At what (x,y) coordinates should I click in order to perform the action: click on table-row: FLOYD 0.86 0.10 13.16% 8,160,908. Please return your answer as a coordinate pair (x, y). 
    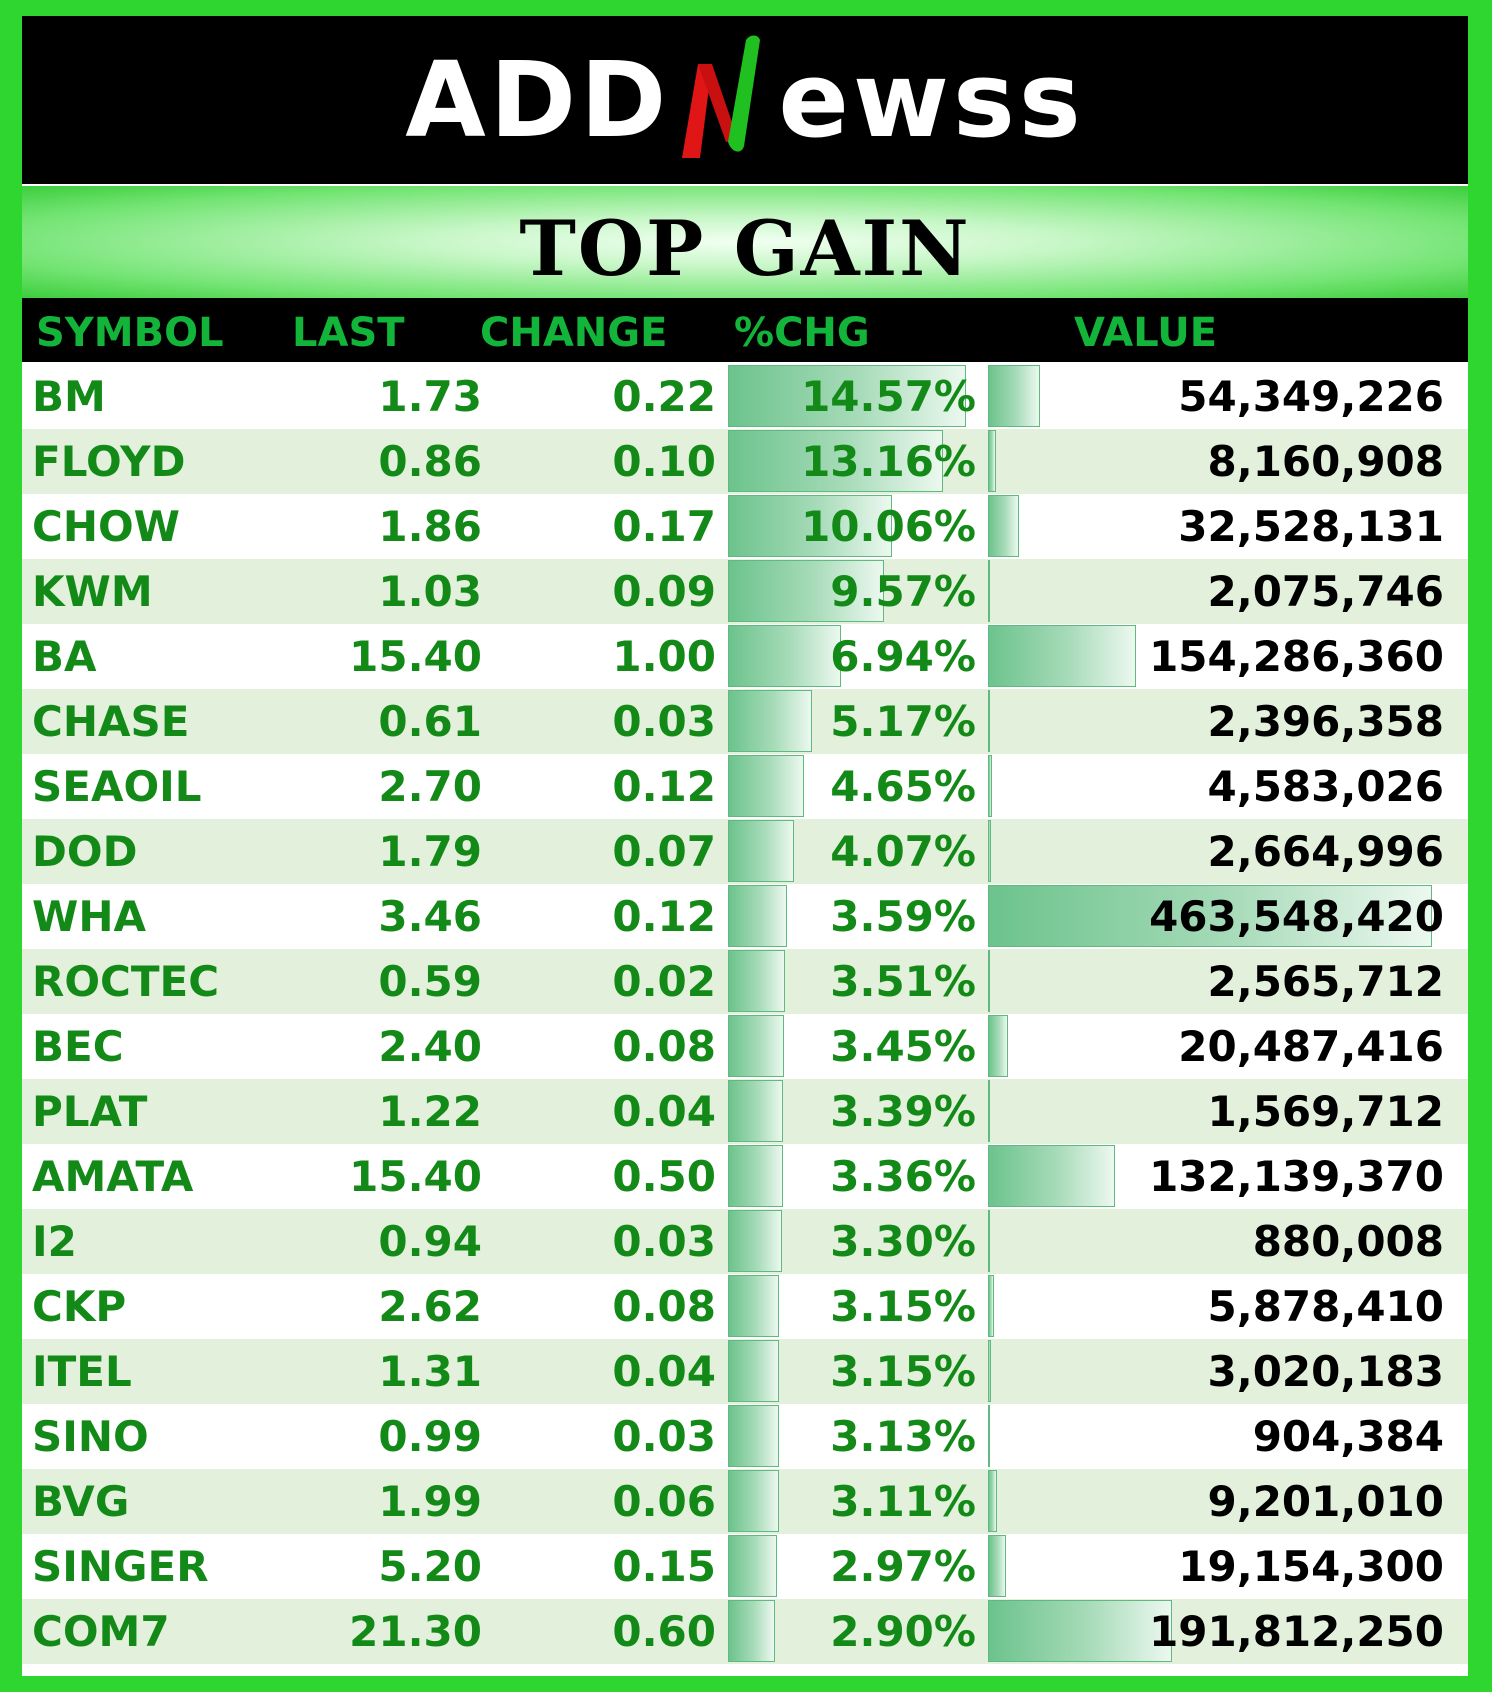
    Looking at the image, I should click on (745, 461).